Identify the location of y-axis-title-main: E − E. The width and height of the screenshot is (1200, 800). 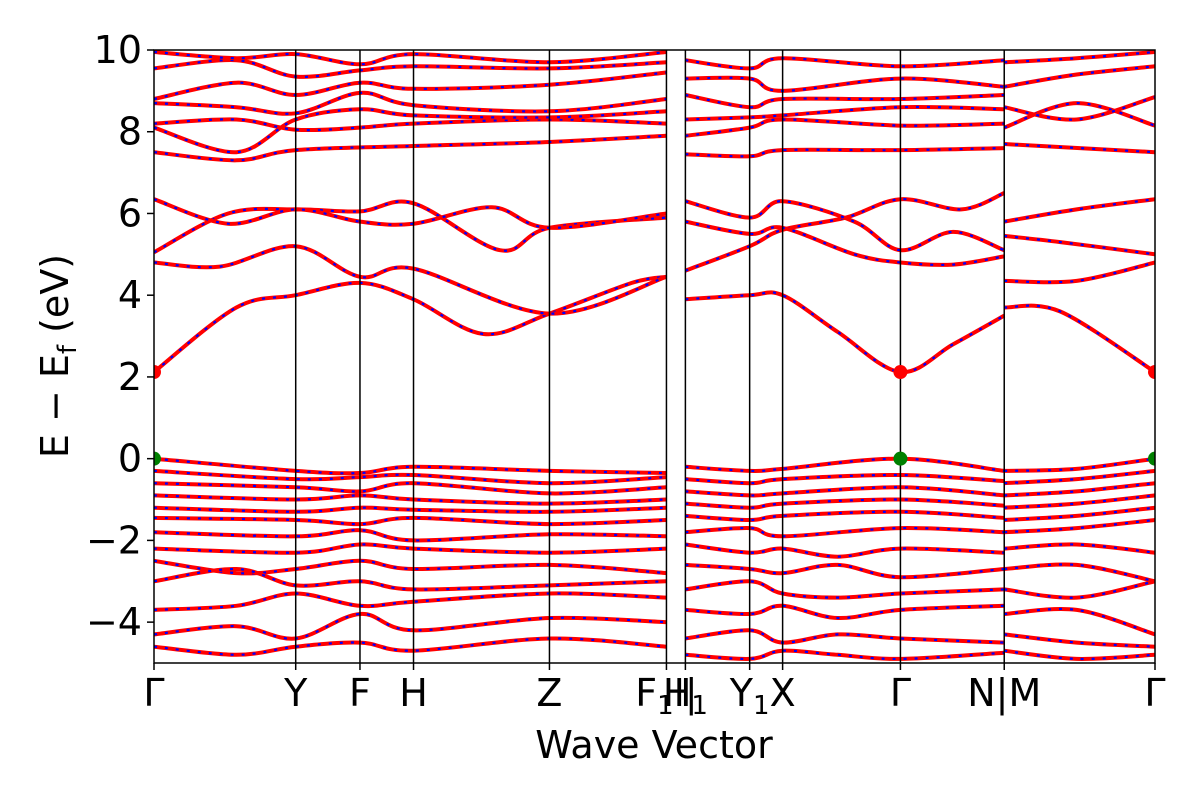
(55, 406).